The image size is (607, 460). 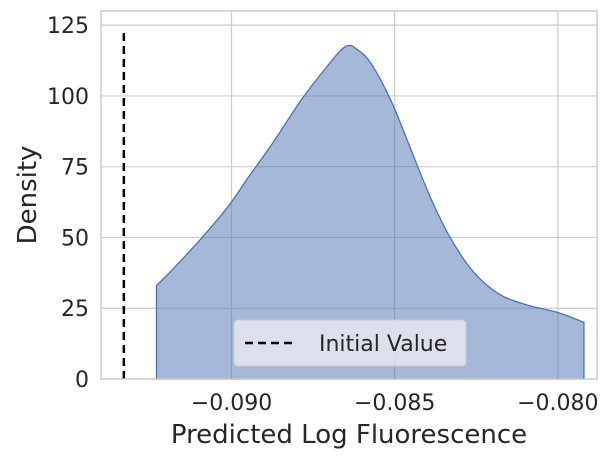 I want to click on y-tick-label: 50, so click(x=75, y=238).